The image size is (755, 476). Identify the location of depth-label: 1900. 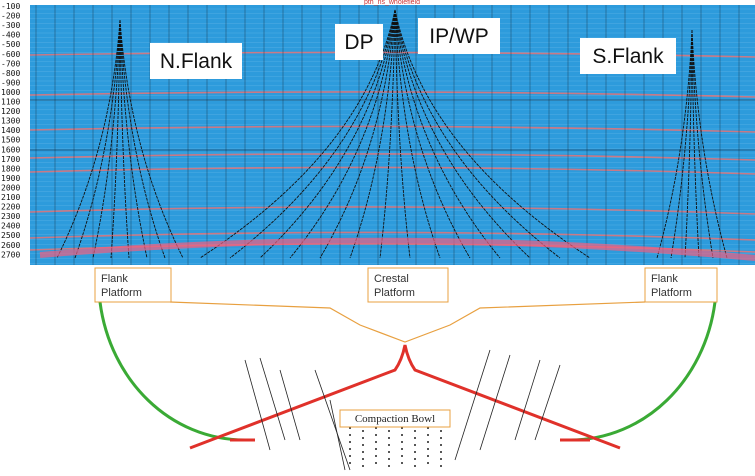
(10, 178).